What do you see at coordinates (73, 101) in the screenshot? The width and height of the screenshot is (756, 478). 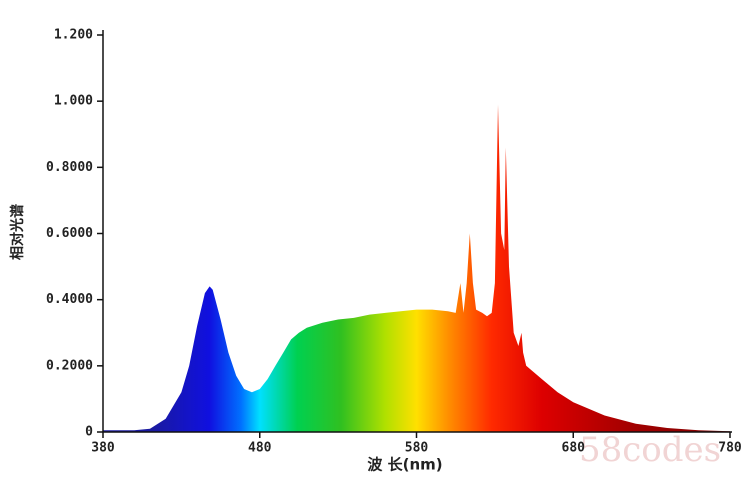 I see `y-tick-label: 1.000` at bounding box center [73, 101].